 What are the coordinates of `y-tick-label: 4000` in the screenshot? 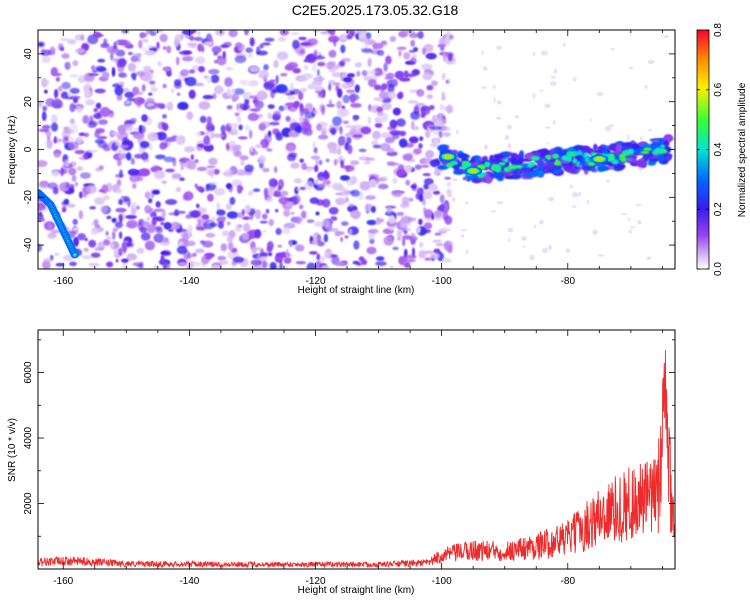 It's located at (28, 437).